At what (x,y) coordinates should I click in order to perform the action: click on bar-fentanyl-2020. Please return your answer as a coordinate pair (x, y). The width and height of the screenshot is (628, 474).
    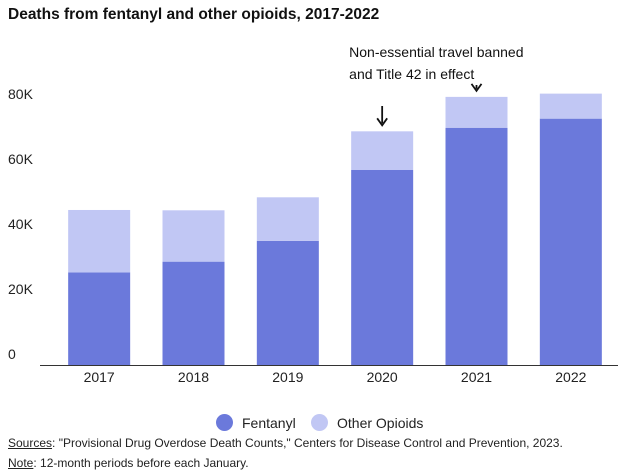
    Looking at the image, I should click on (382, 267).